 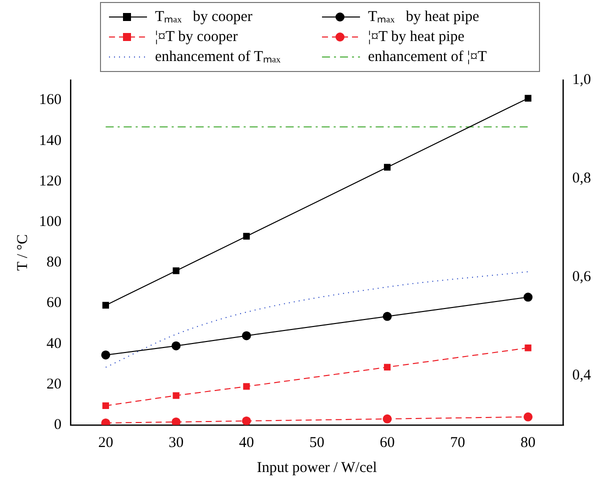 What do you see at coordinates (316, 442) in the screenshot?
I see `x-tick-label: 50` at bounding box center [316, 442].